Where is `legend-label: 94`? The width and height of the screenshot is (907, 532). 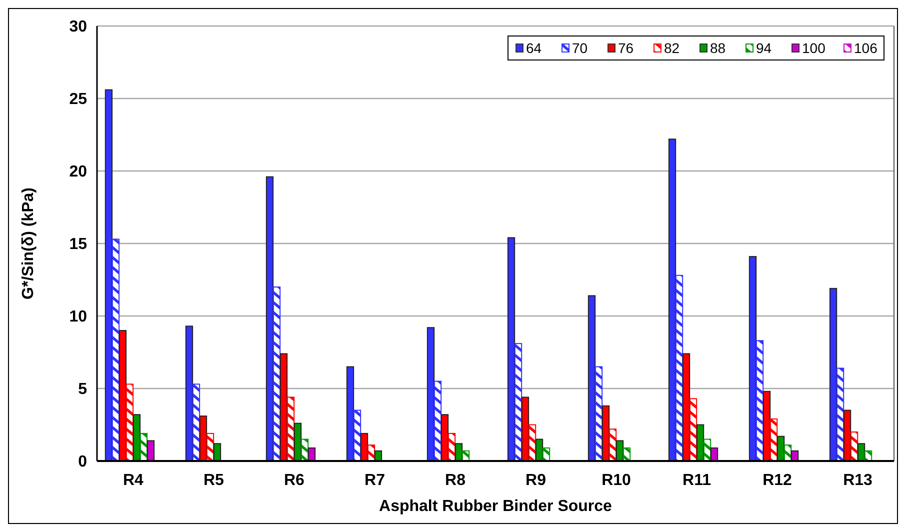 legend-label: 94 is located at coordinates (764, 48).